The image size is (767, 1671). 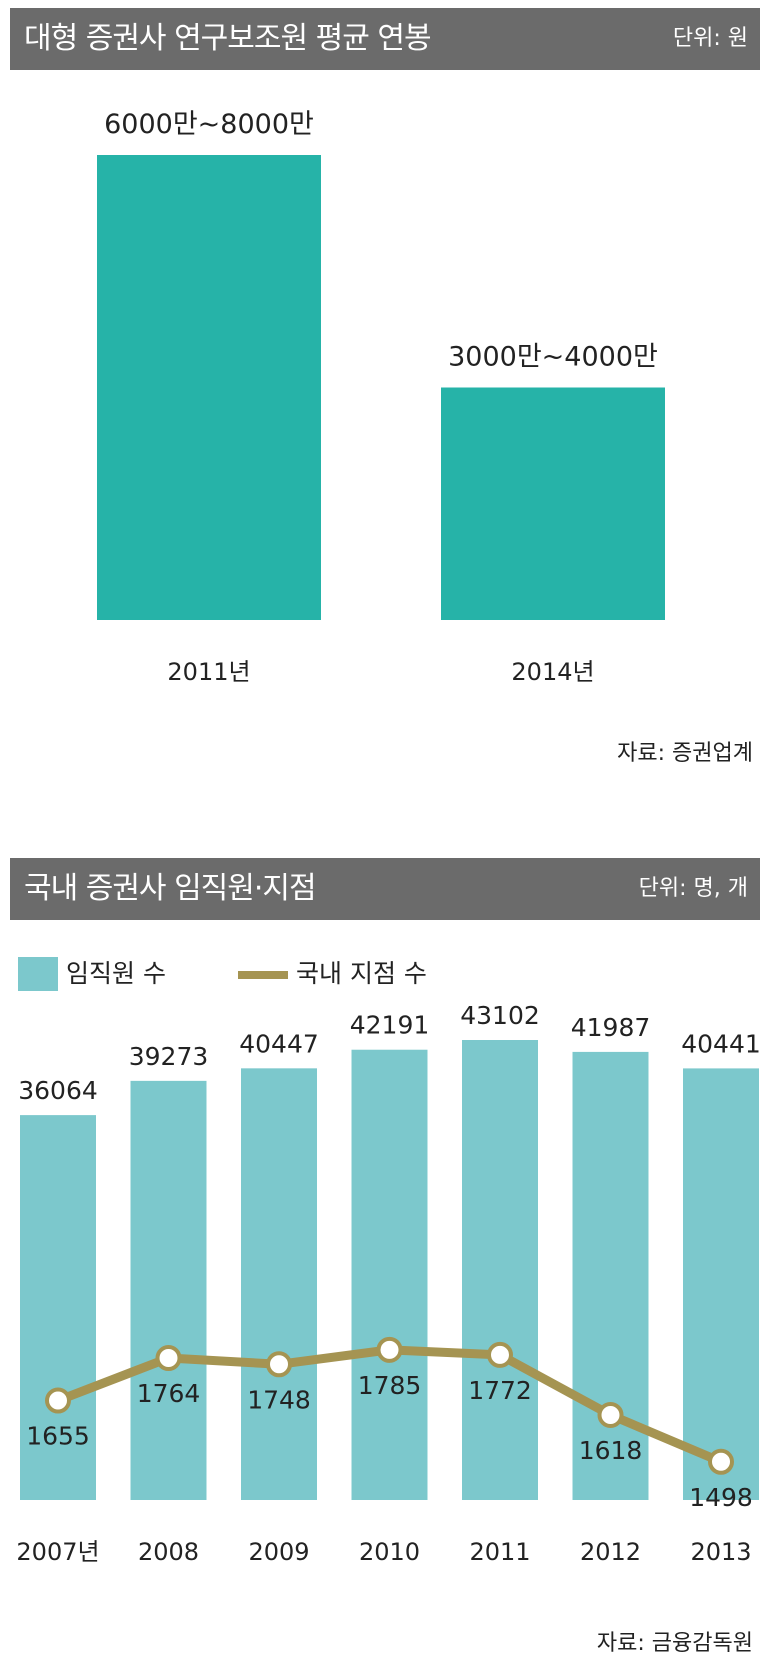 What do you see at coordinates (500, 1015) in the screenshot?
I see `chart2-bar-value-4: 43102` at bounding box center [500, 1015].